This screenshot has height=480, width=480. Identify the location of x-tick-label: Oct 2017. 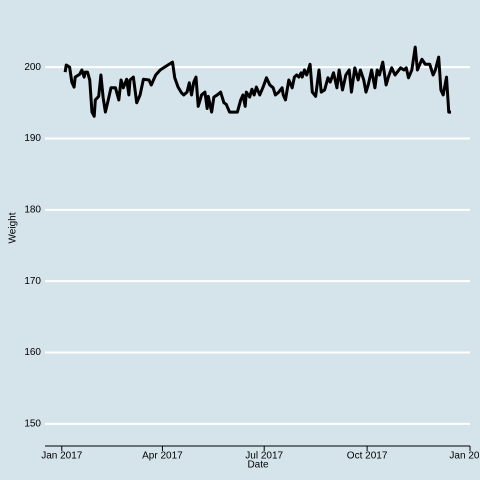
(367, 456).